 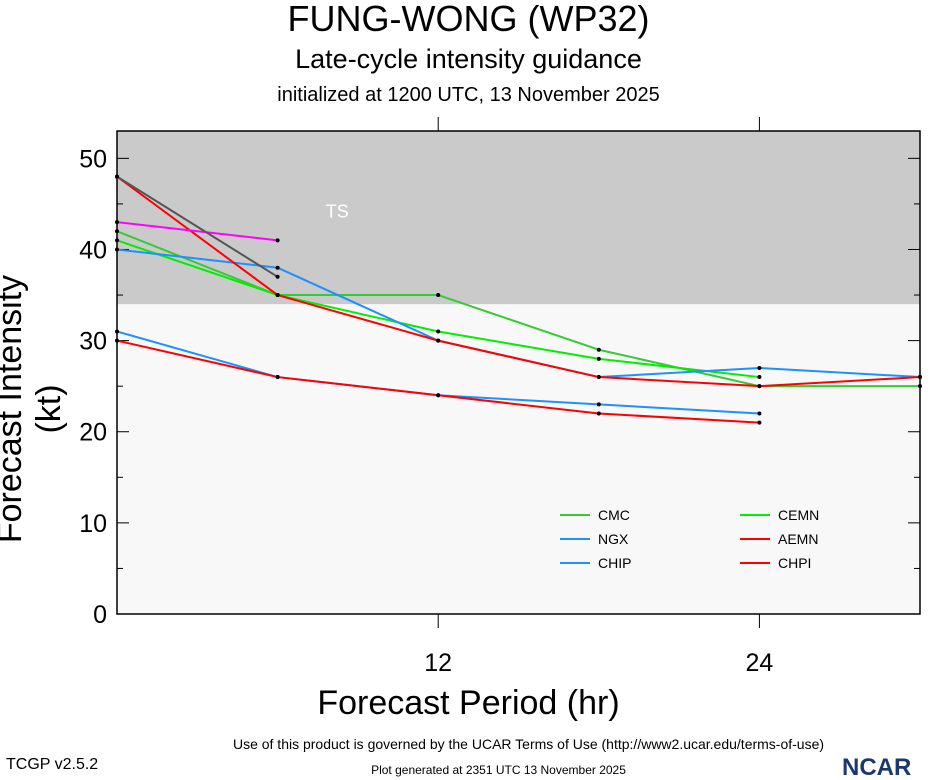 What do you see at coordinates (438, 663) in the screenshot?
I see `x-tick-label: 12` at bounding box center [438, 663].